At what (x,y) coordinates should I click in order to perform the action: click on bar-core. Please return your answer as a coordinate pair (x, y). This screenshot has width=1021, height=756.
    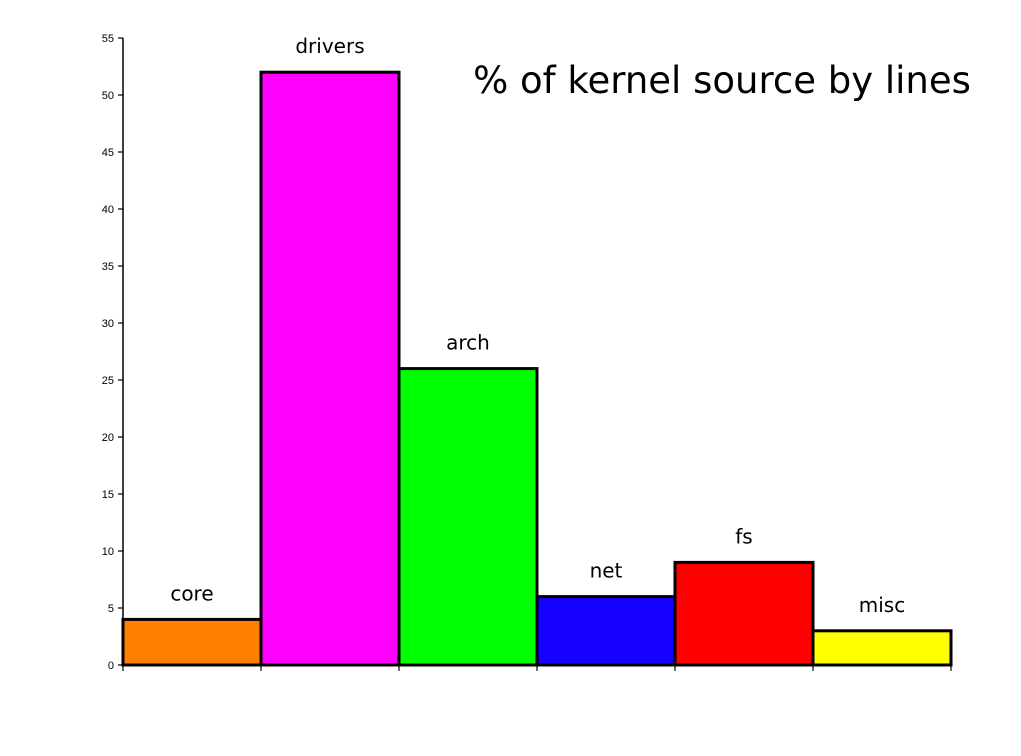
    Looking at the image, I should click on (192, 642).